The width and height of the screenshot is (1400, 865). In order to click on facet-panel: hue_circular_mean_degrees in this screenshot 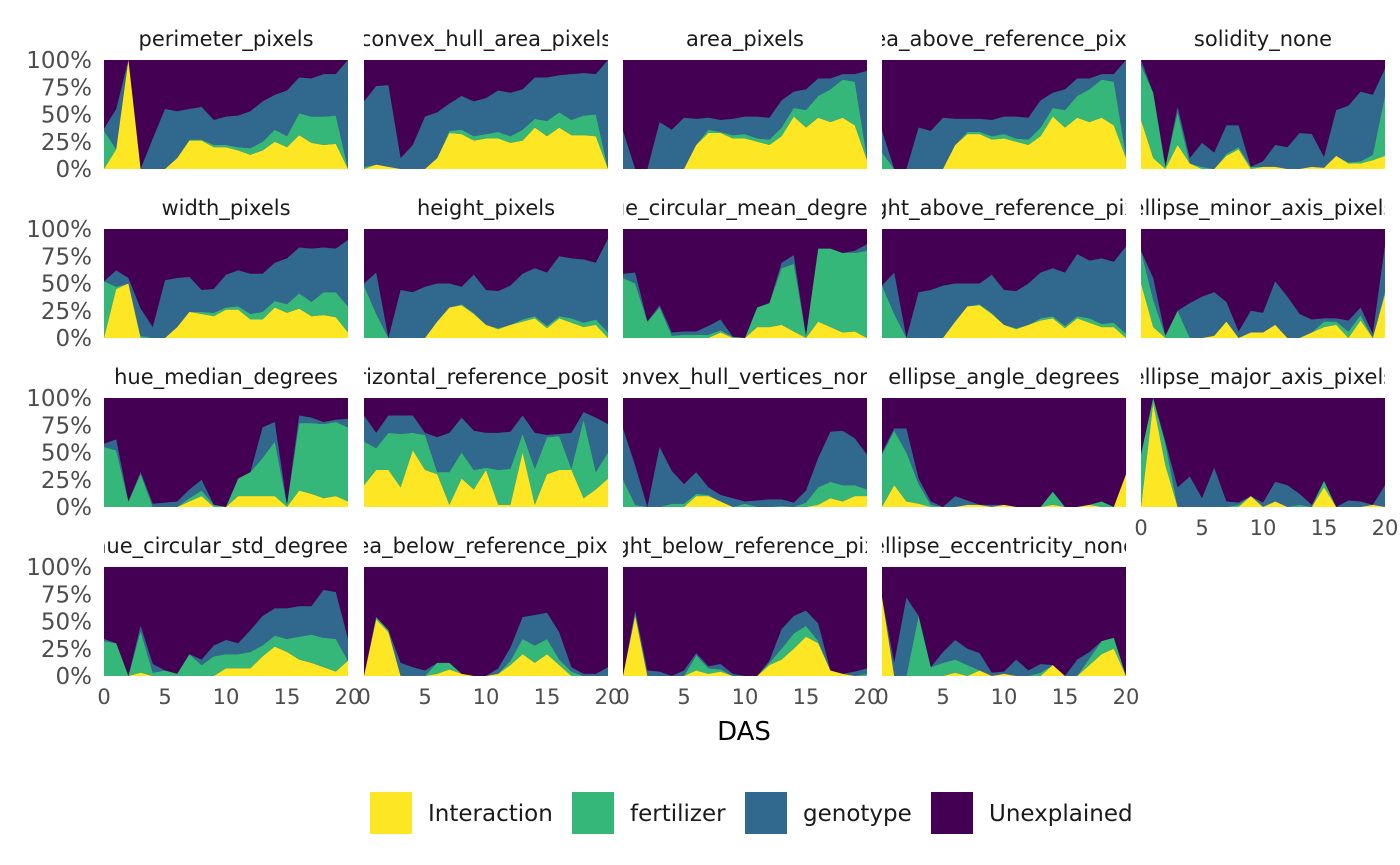, I will do `click(745, 267)`.